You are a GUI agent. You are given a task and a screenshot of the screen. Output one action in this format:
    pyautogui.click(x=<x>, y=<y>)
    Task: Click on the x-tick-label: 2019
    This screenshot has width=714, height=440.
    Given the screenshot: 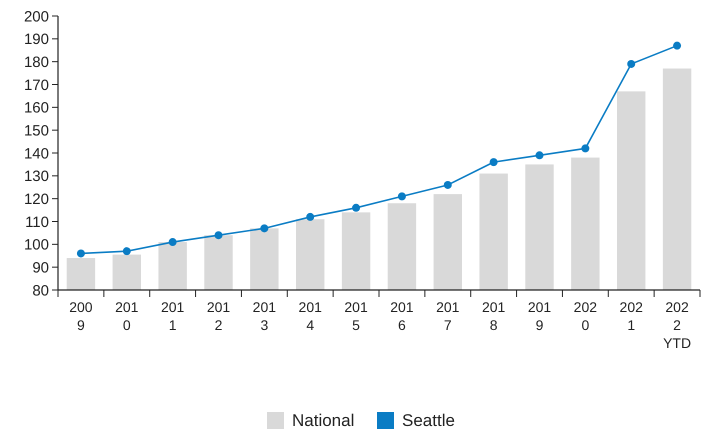 What is the action you would take?
    pyautogui.click(x=540, y=316)
    